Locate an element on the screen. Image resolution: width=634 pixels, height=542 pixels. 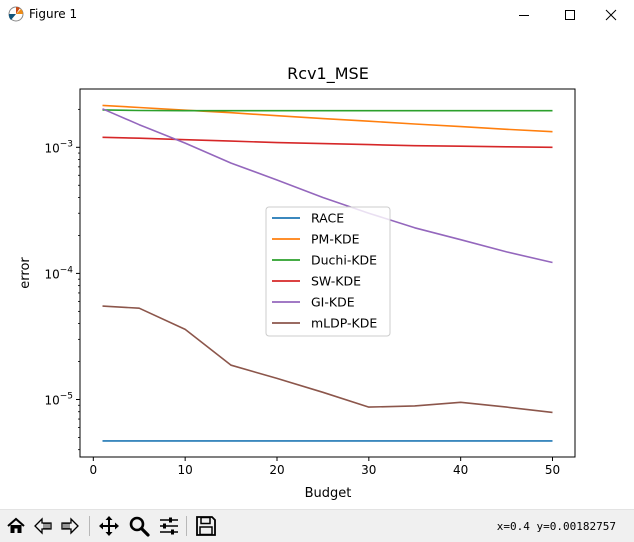
close-icon is located at coordinates (611, 15).